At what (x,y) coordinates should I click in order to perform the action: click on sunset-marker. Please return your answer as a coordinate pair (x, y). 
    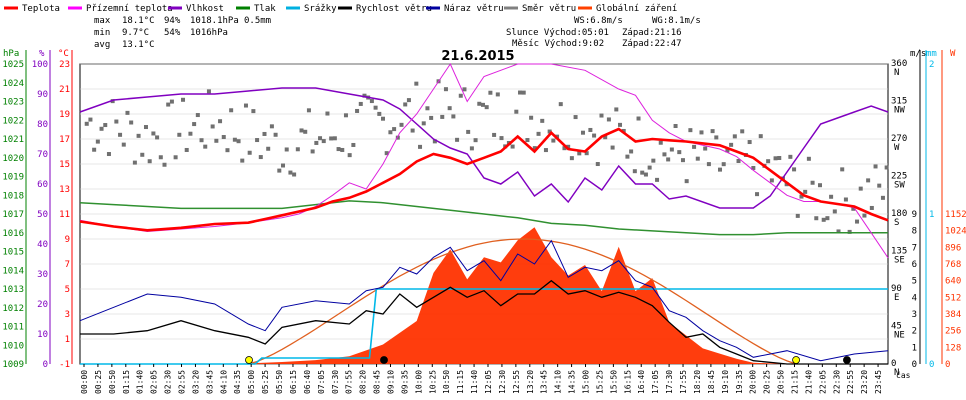
    Looking at the image, I should click on (796, 360).